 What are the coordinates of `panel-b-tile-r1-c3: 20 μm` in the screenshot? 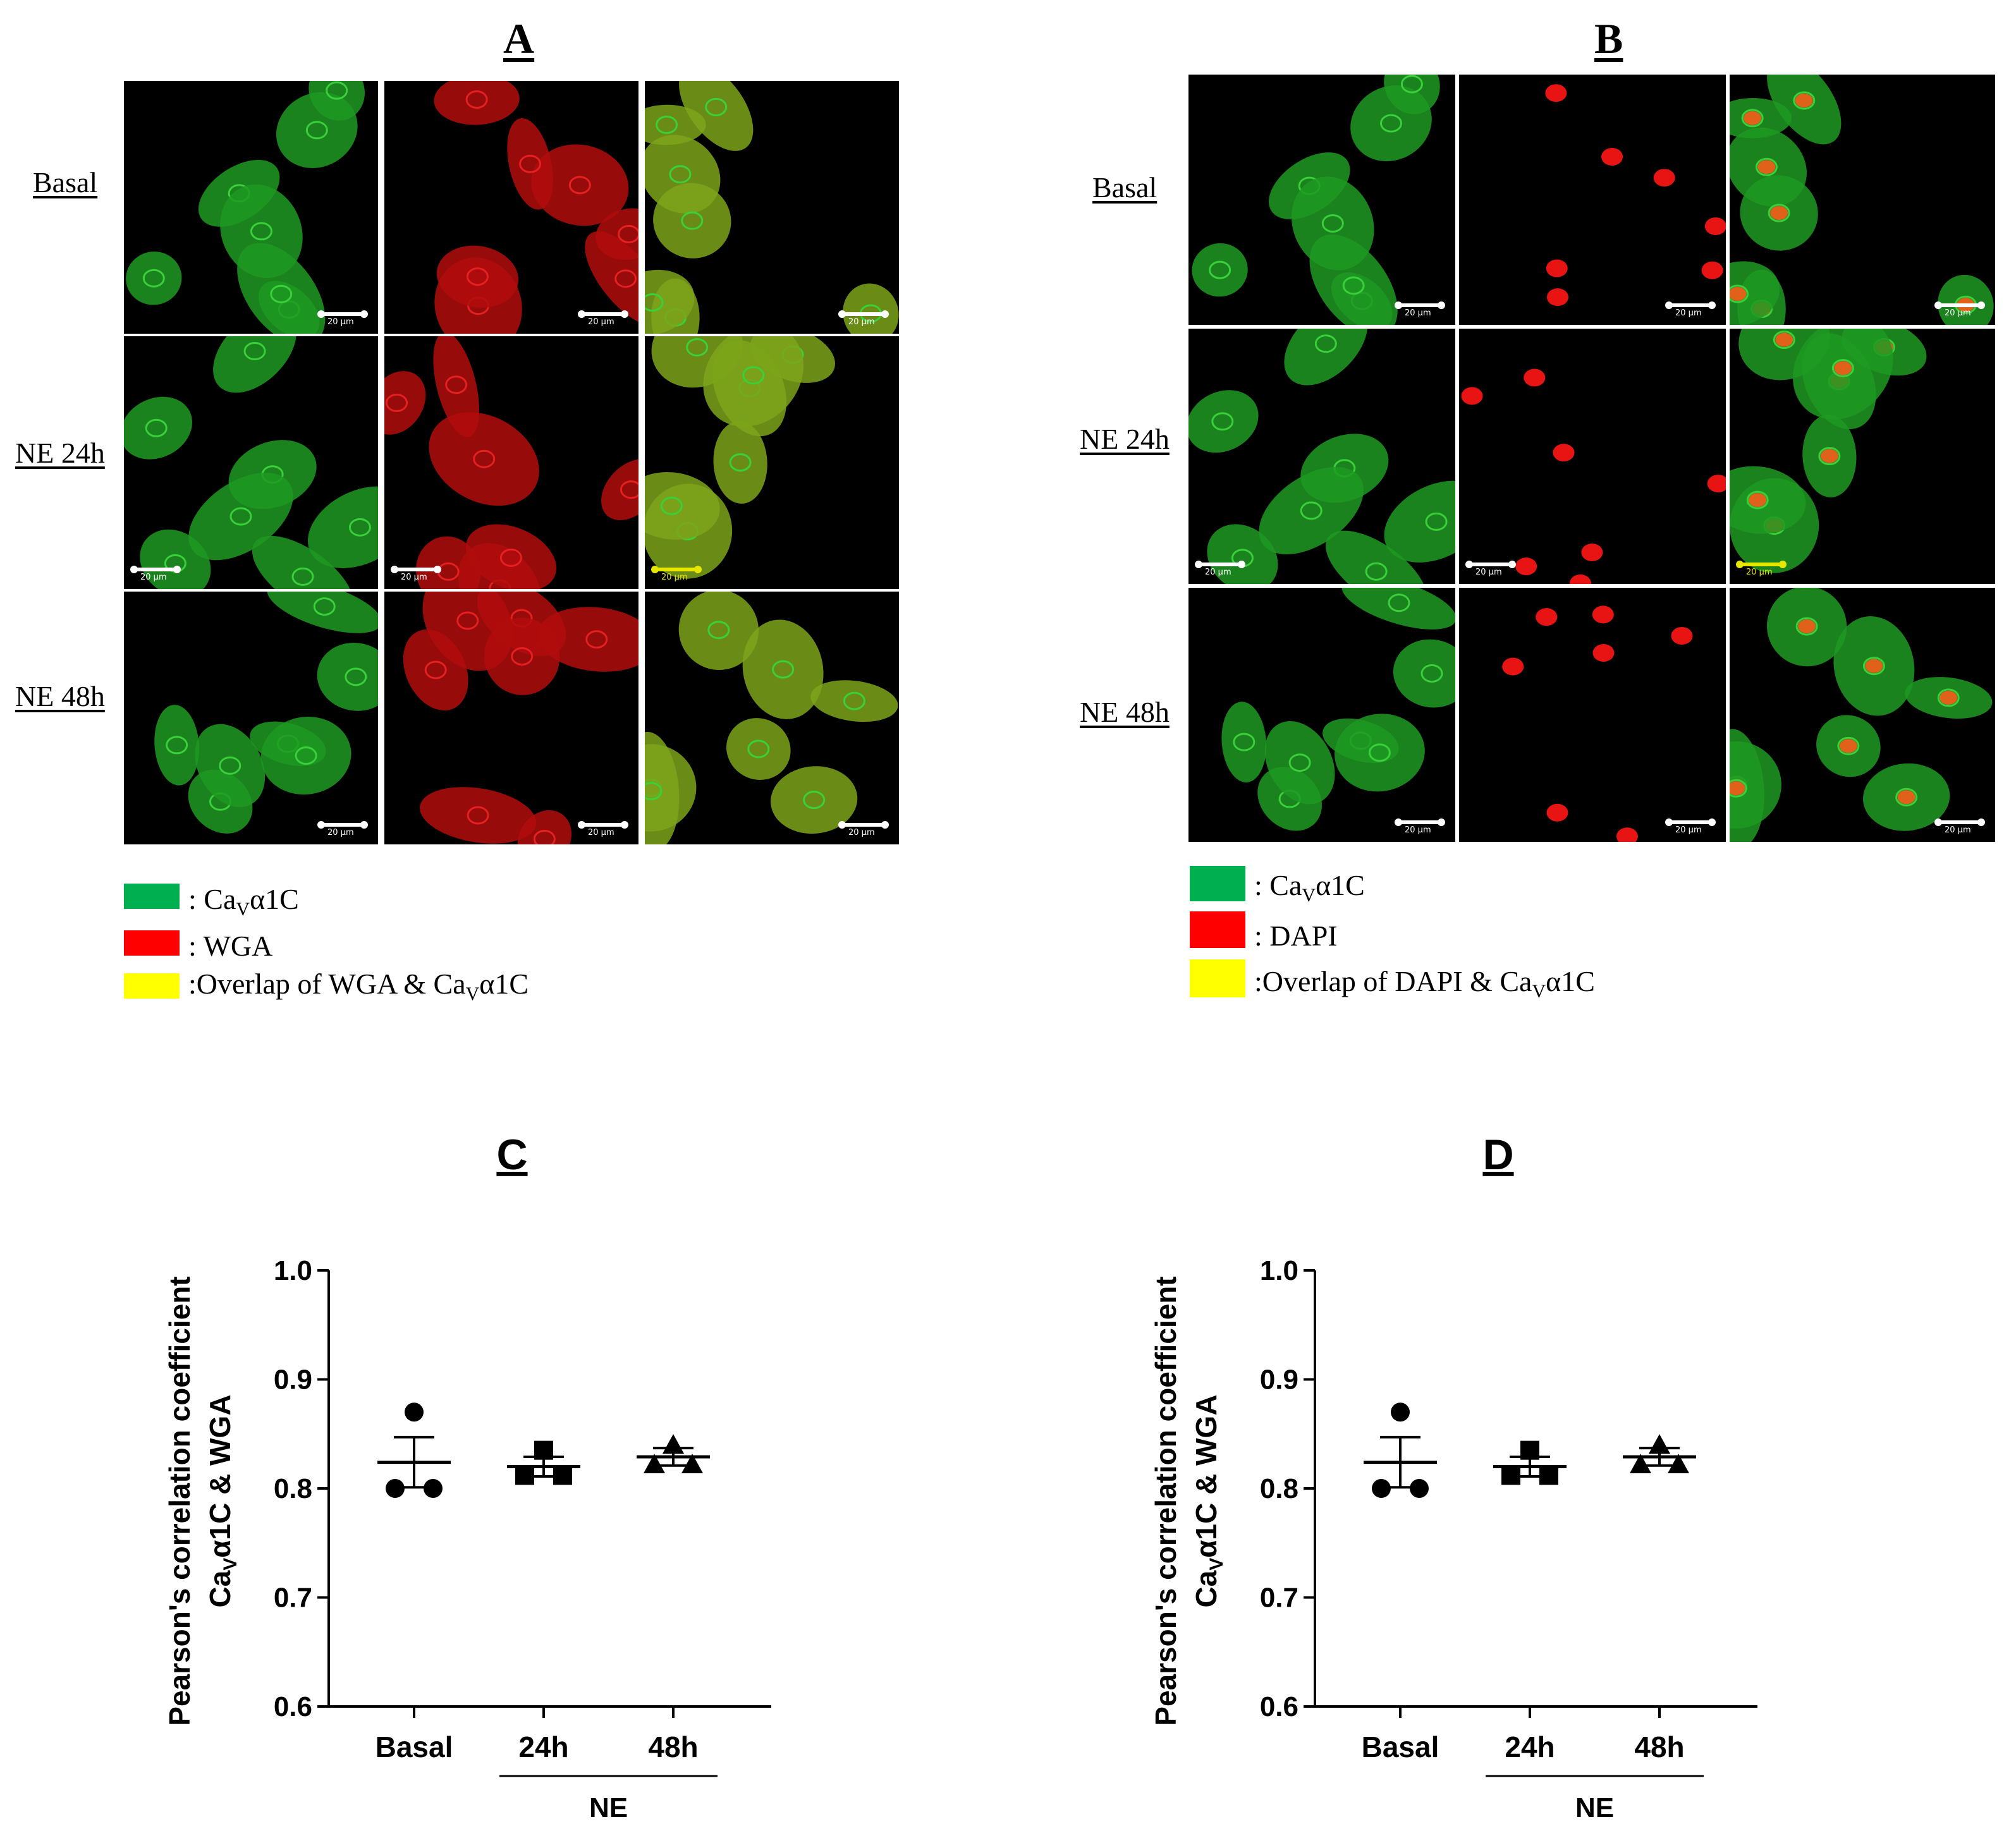 It's located at (1863, 200).